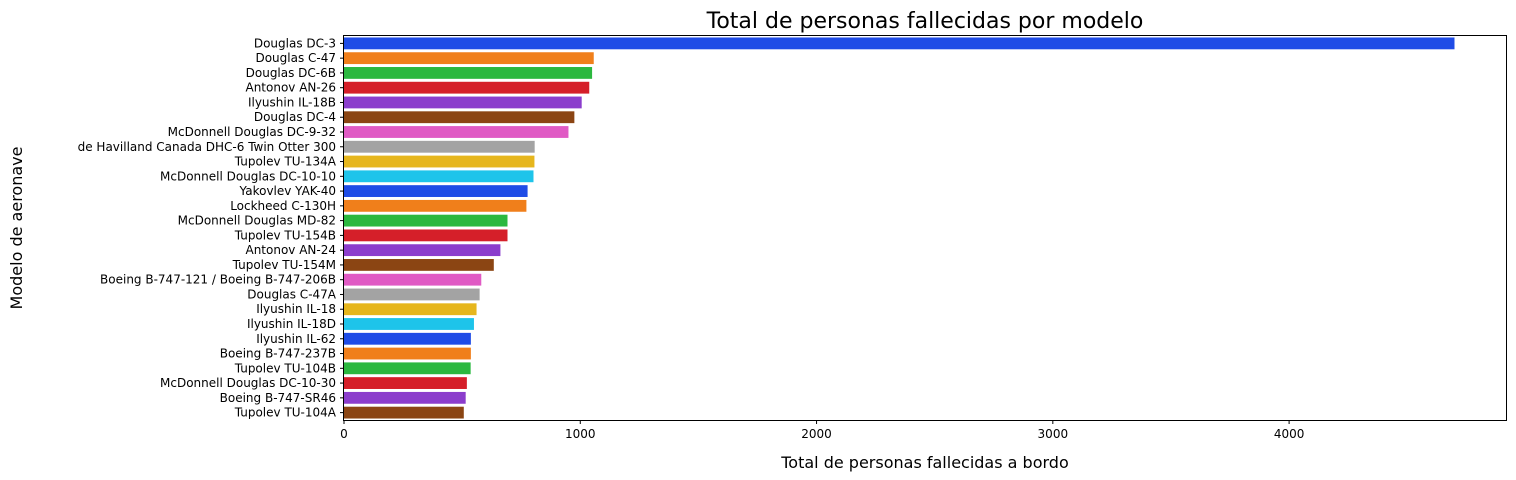 The image size is (1516, 480). What do you see at coordinates (291, 324) in the screenshot?
I see `y-tick-label-19: Ilyushin IL-18D` at bounding box center [291, 324].